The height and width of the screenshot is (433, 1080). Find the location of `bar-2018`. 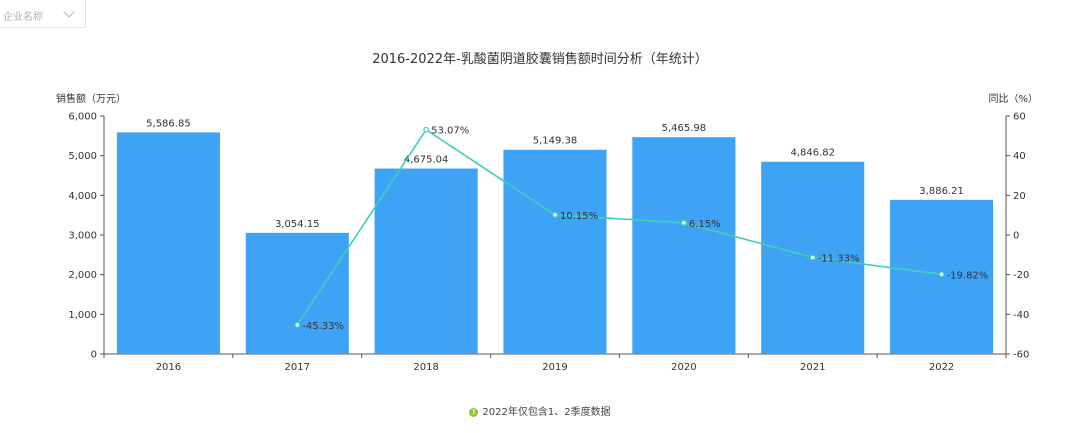

bar-2018 is located at coordinates (426, 261).